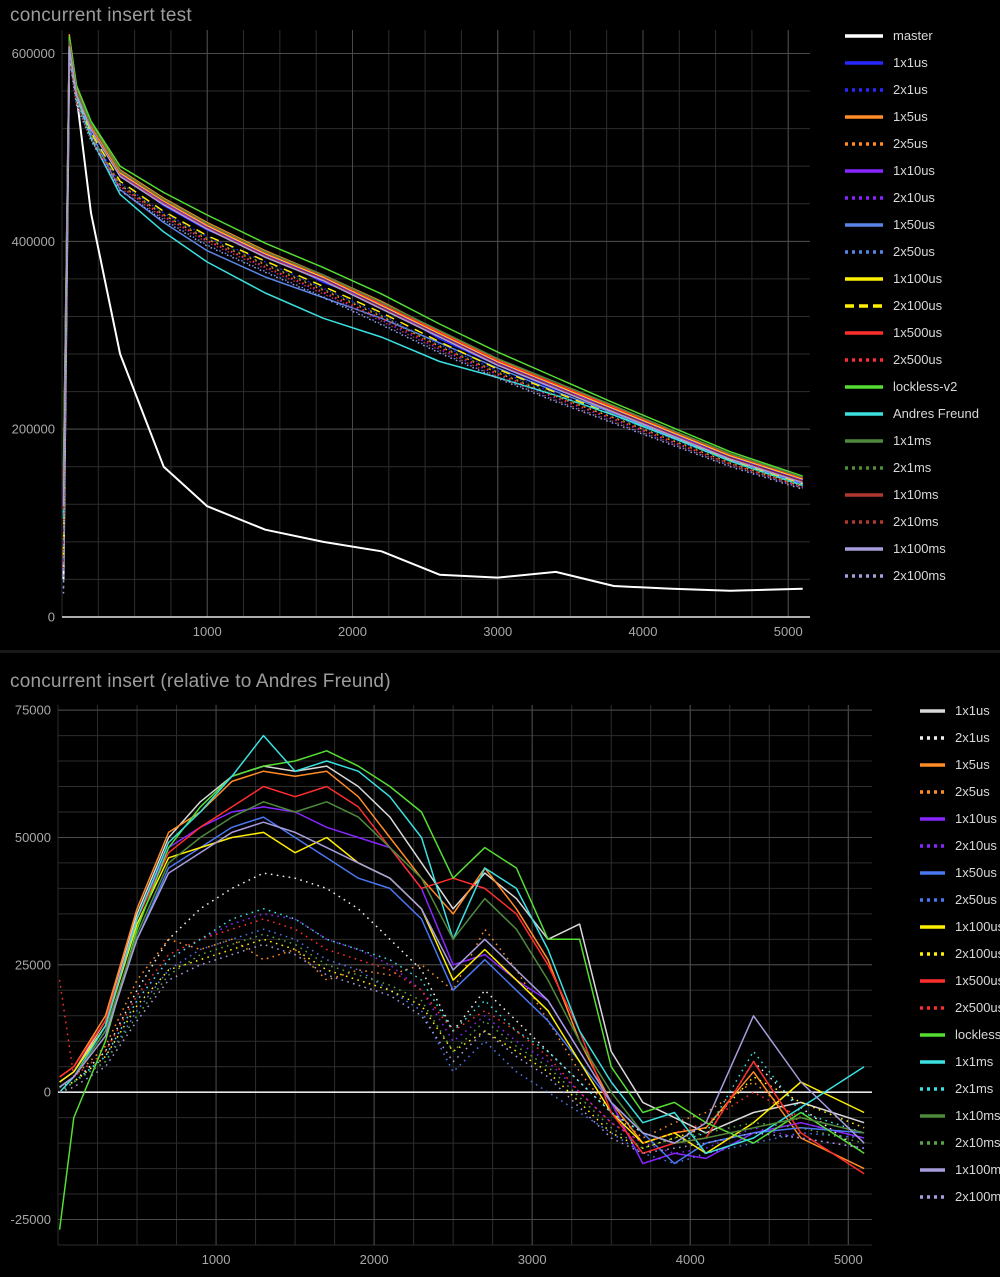 This screenshot has width=1000, height=1277. What do you see at coordinates (972, 737) in the screenshot?
I see `legend-label-2x1us: 2x1us` at bounding box center [972, 737].